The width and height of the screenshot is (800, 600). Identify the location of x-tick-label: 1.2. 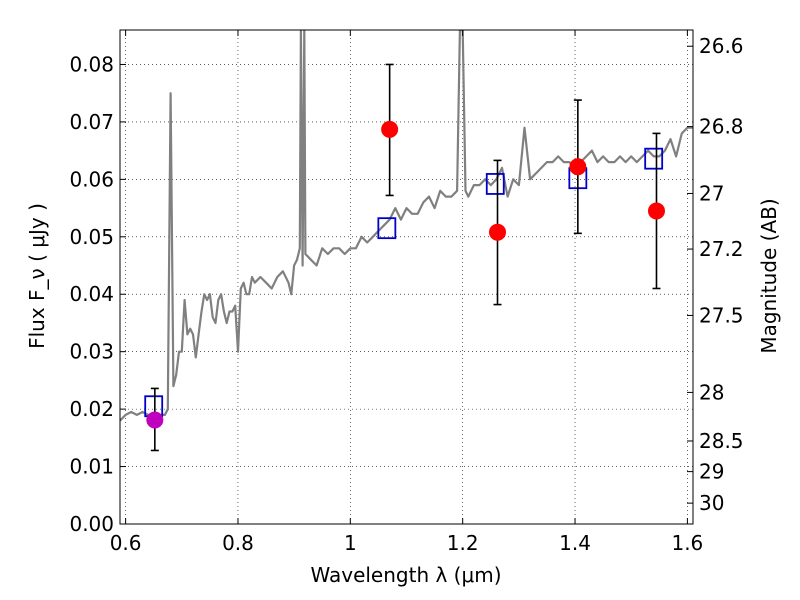
(463, 543).